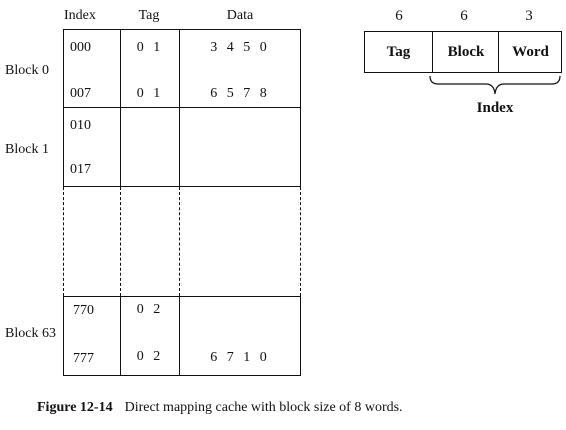  I want to click on index-cell: 777, so click(83, 358).